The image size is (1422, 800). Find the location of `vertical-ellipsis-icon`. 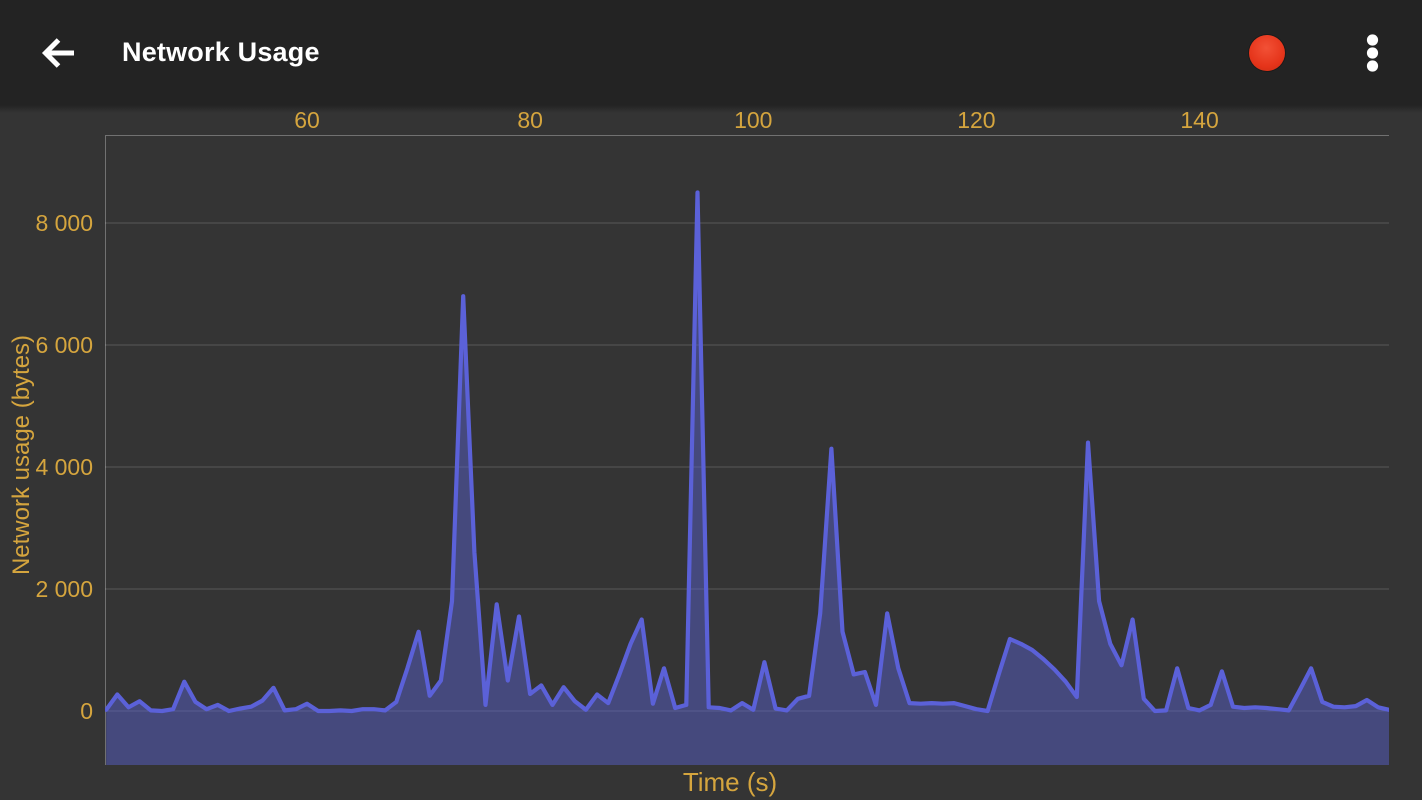

vertical-ellipsis-icon is located at coordinates (1372, 53).